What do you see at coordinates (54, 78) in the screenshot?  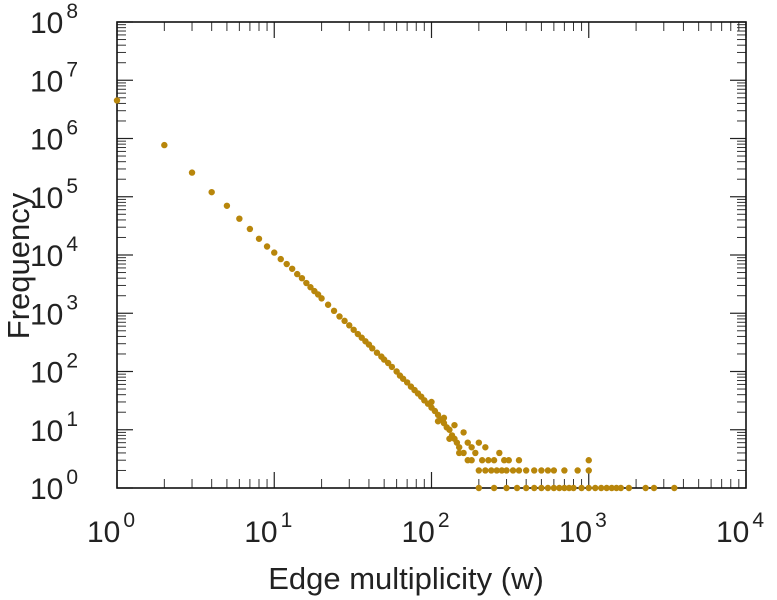 I see `y-tick-label: 10 7` at bounding box center [54, 78].